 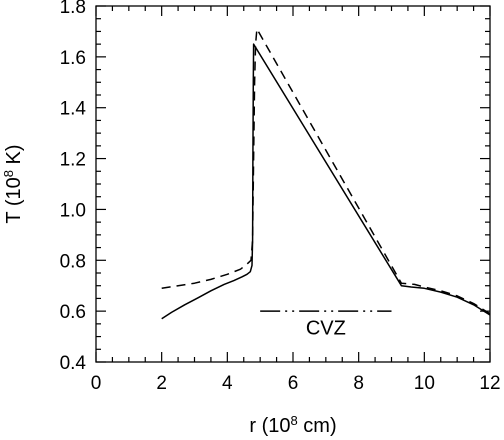 I want to click on annotations: CVZ, so click(x=326, y=325).